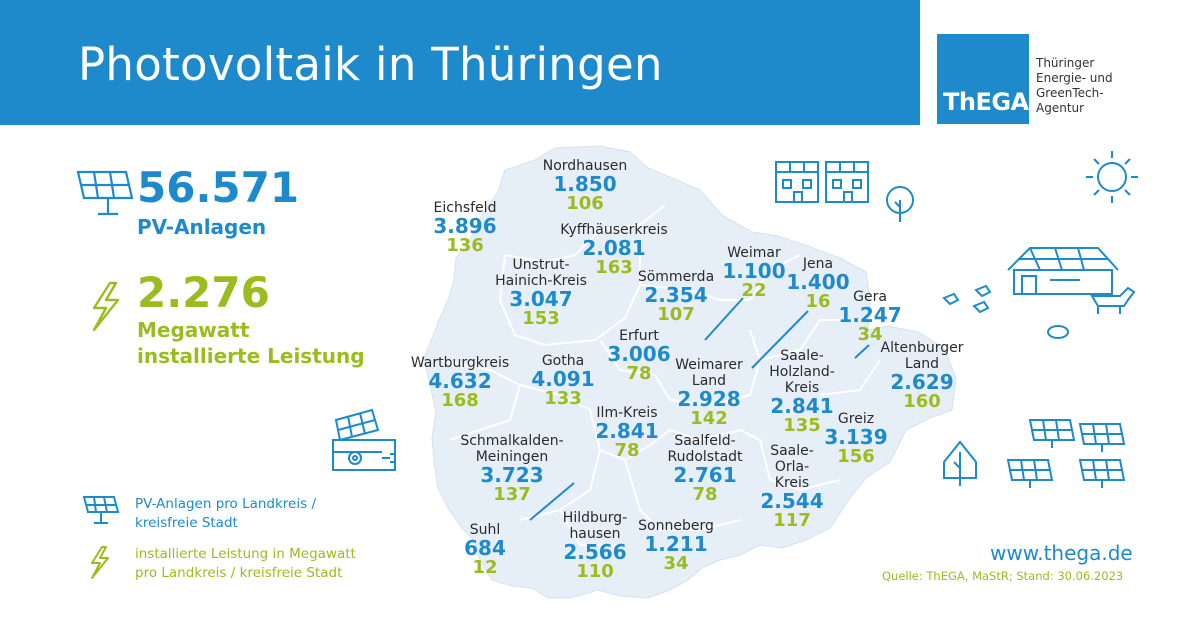 This screenshot has height=630, width=1200. Describe the element at coordinates (754, 271) in the screenshot. I see `region-pv: 1.100` at that location.